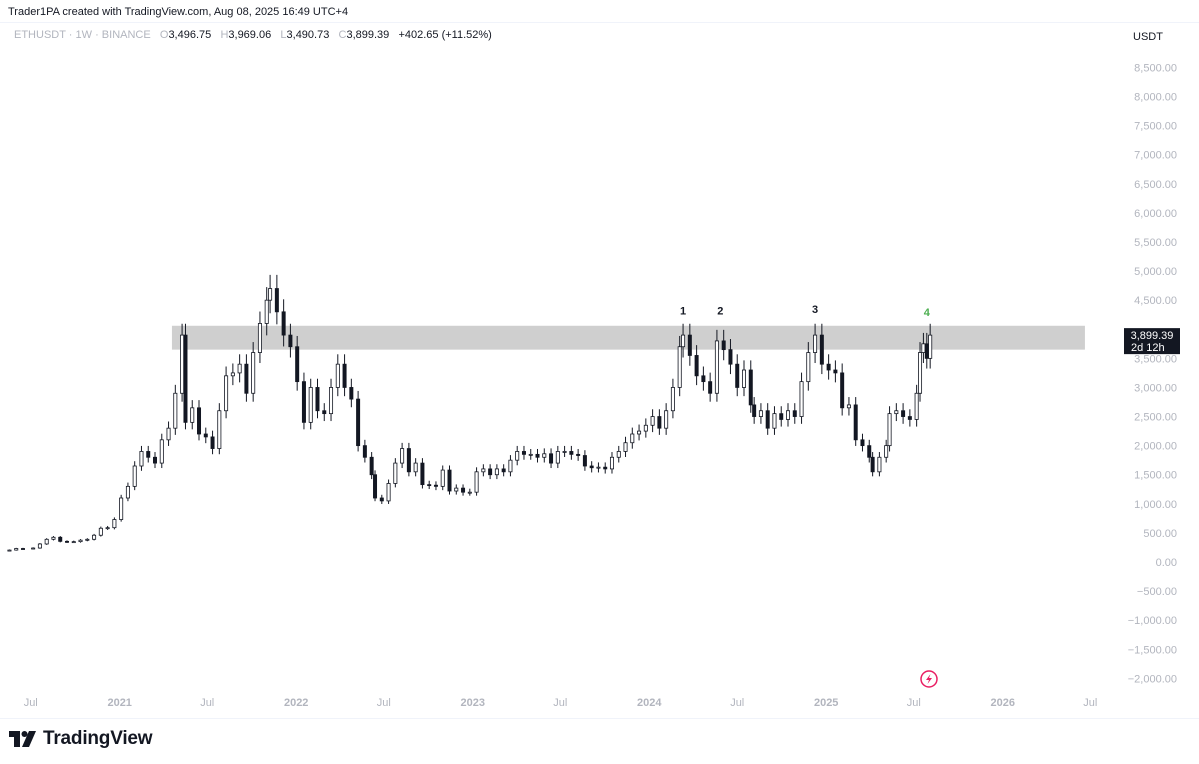  I want to click on y-tick-label: 7,000.00, so click(1155, 156).